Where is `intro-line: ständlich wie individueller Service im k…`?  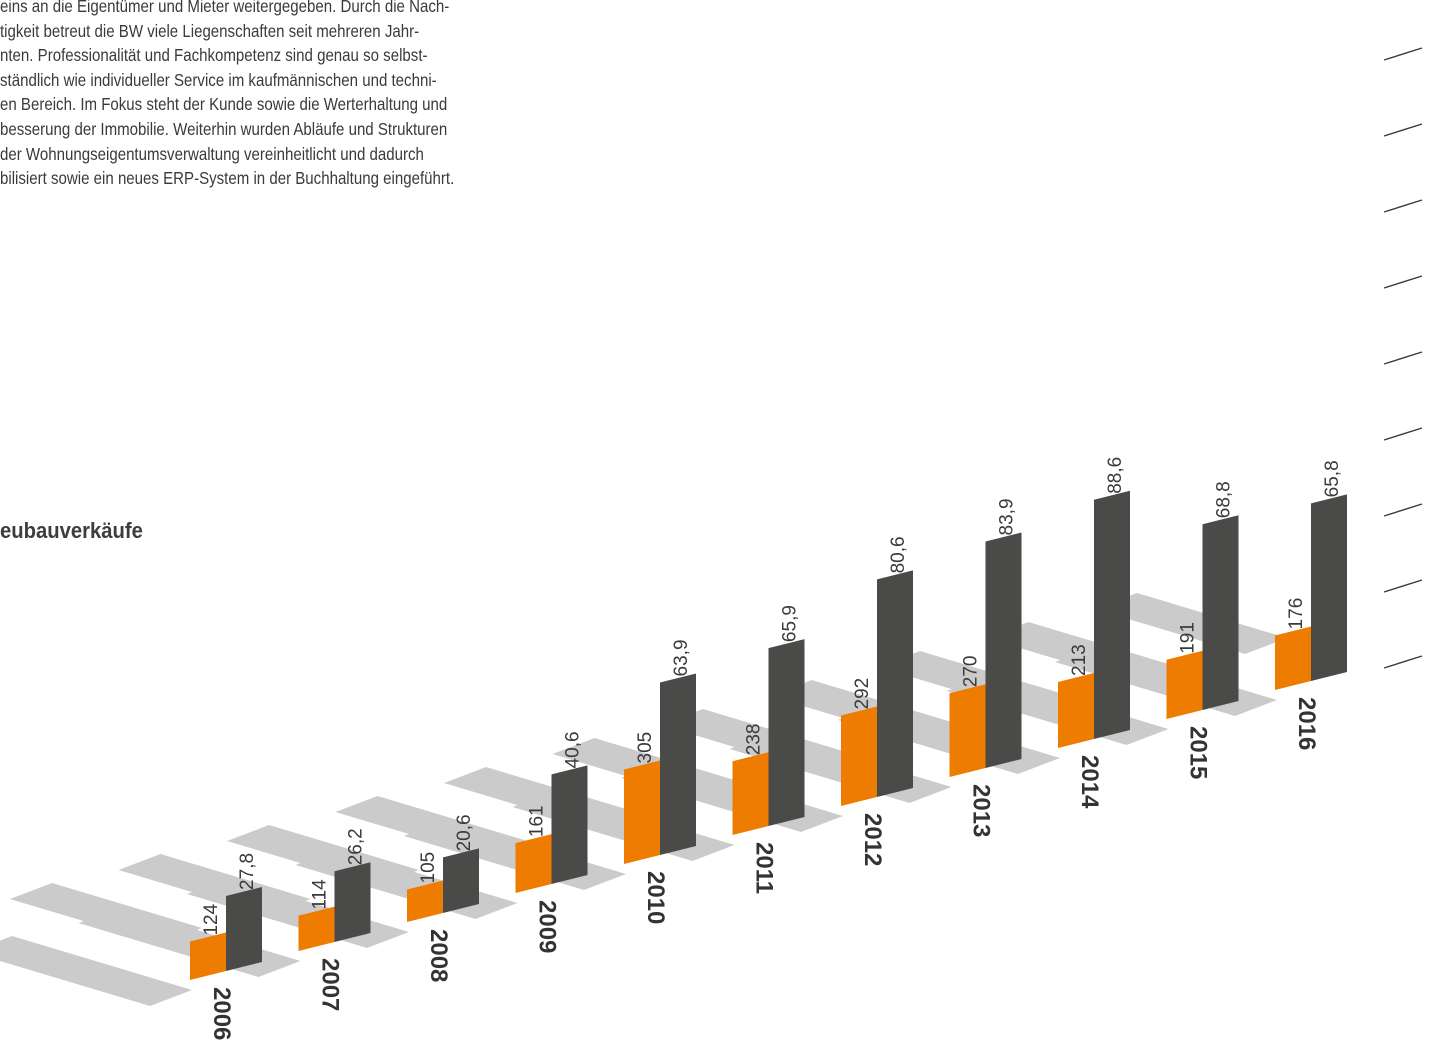 intro-line: ständlich wie individueller Service im k… is located at coordinates (218, 79).